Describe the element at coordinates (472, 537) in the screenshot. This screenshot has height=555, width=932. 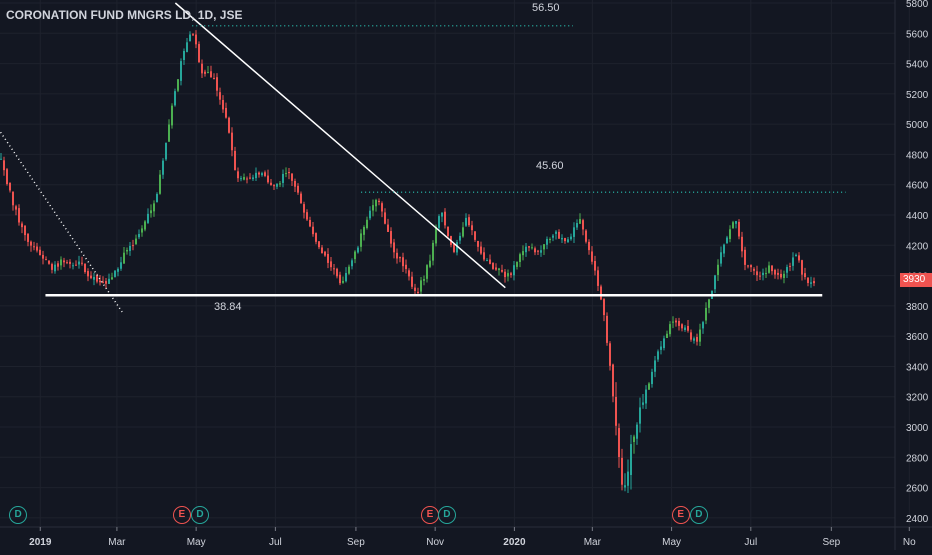
I see `time-axis: 2019 Mar May Jul Sep Nov 2020 Mar May Jul Sep No` at that location.